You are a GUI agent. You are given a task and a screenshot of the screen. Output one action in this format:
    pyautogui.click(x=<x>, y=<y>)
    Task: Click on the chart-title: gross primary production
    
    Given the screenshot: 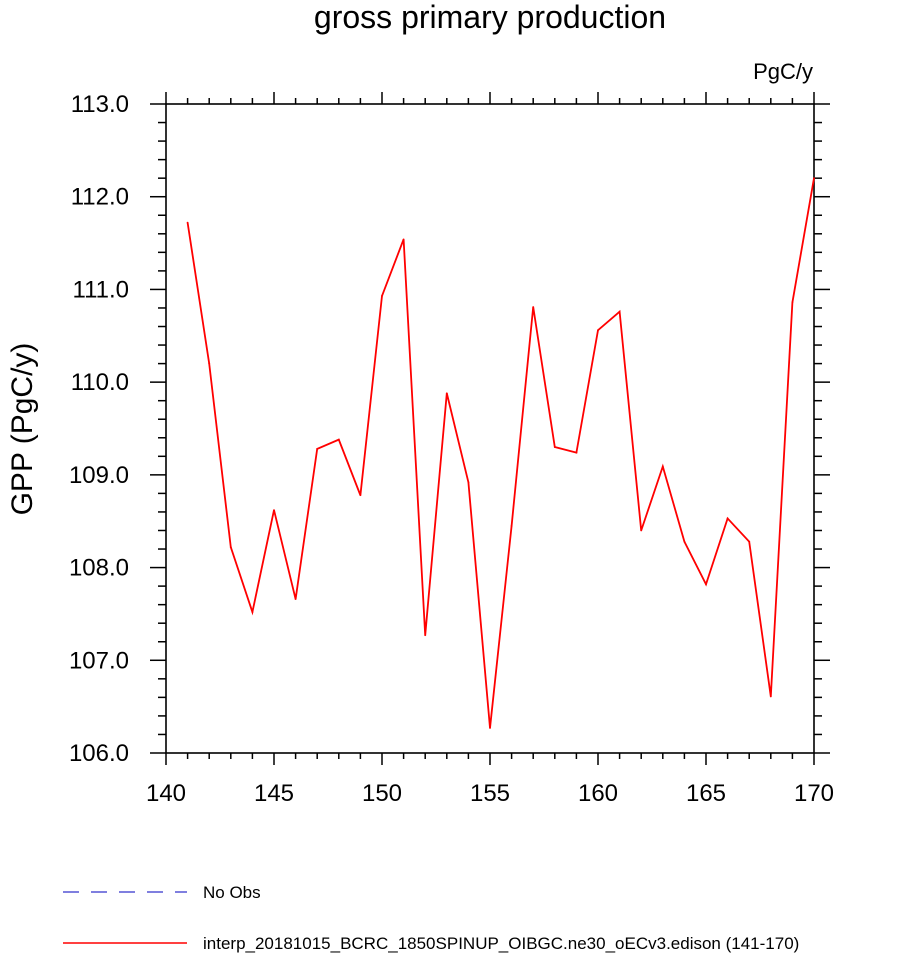 What is the action you would take?
    pyautogui.click(x=490, y=17)
    